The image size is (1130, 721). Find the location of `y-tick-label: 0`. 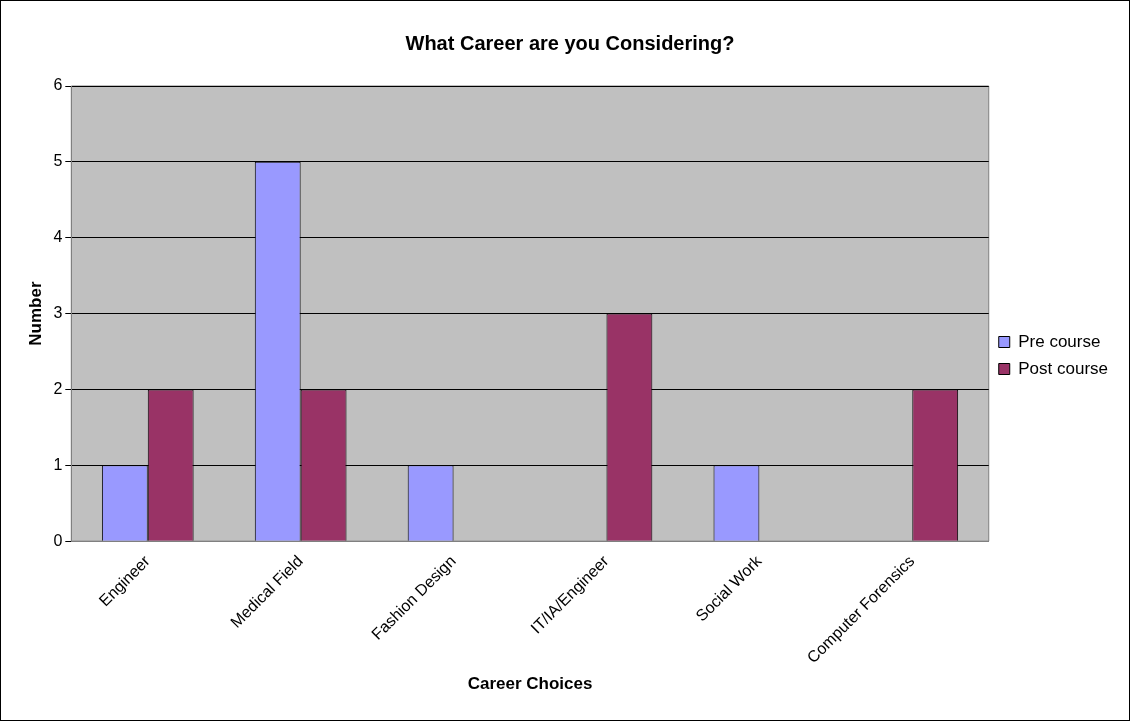

y-tick-label: 0 is located at coordinates (58, 540).